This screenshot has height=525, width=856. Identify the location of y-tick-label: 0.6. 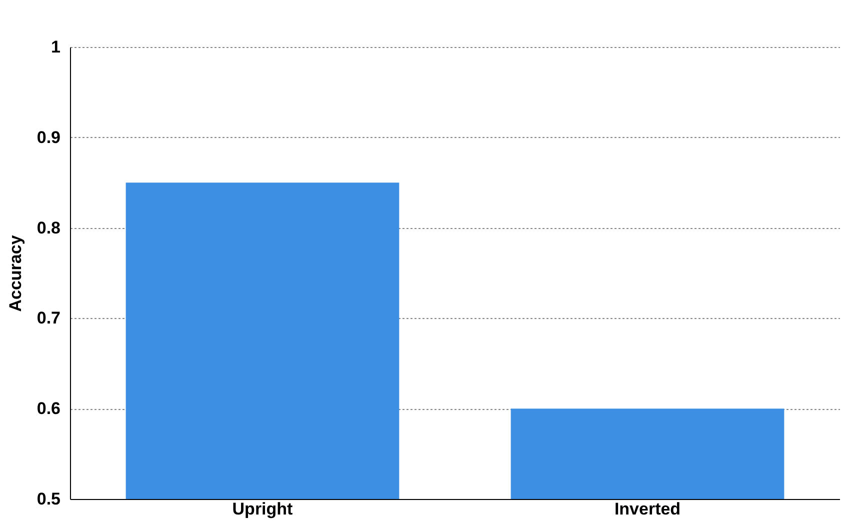
(48, 408).